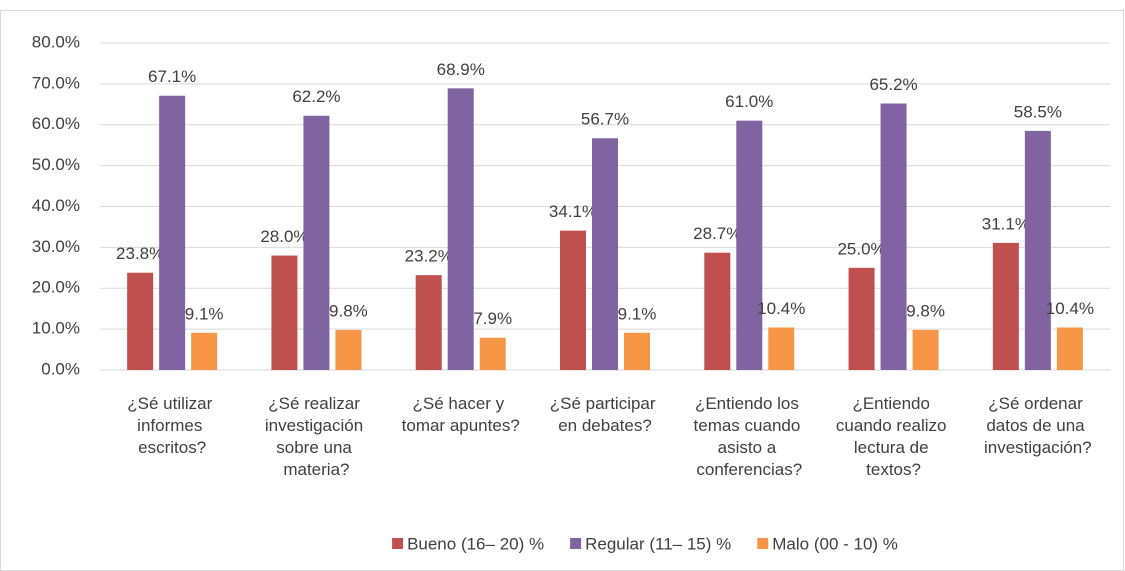 This screenshot has height=571, width=1125. What do you see at coordinates (750, 425) in the screenshot?
I see `x-tick-line: temas cuando` at bounding box center [750, 425].